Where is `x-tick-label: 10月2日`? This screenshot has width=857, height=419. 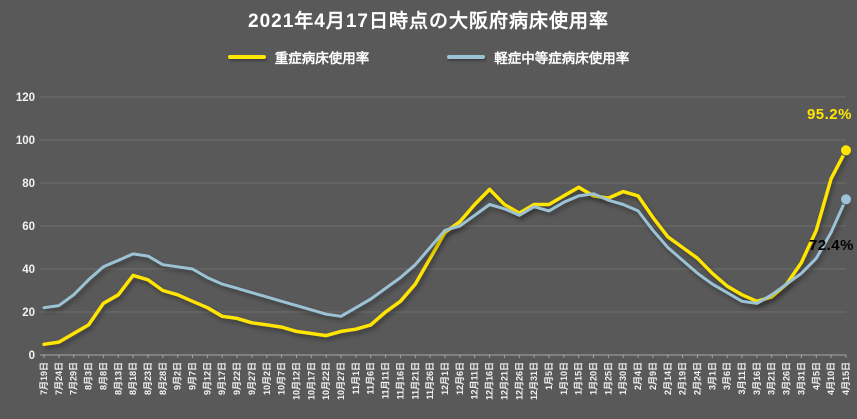 x-tick-label: 10月2日 is located at coordinates (267, 378).